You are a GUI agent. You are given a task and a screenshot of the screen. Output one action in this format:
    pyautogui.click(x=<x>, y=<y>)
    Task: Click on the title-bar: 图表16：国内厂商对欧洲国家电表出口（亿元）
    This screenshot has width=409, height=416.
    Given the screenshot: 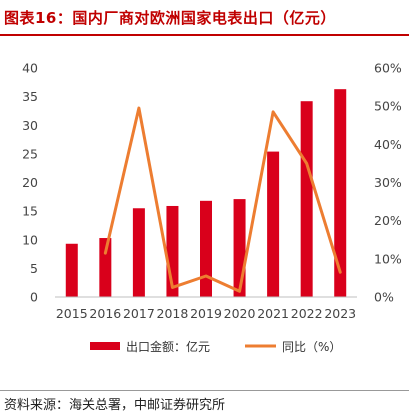 What is the action you would take?
    pyautogui.click(x=204, y=18)
    